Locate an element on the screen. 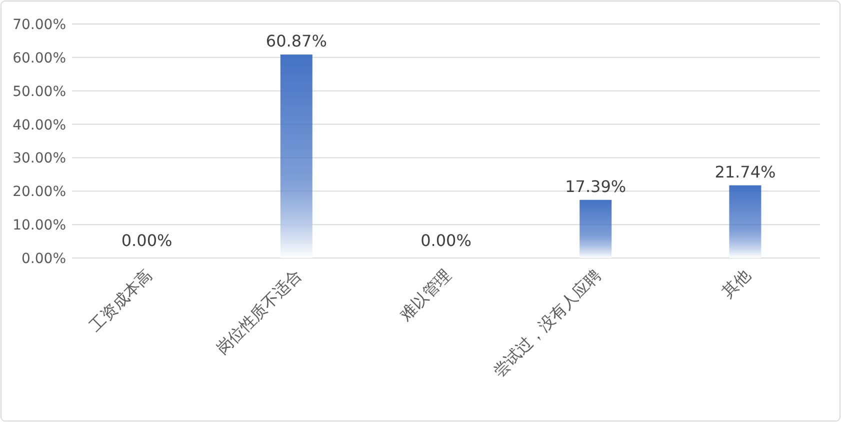 Image resolution: width=841 pixels, height=422 pixels. x-tick-label: 尝试过，没有人应聘 is located at coordinates (546, 323).